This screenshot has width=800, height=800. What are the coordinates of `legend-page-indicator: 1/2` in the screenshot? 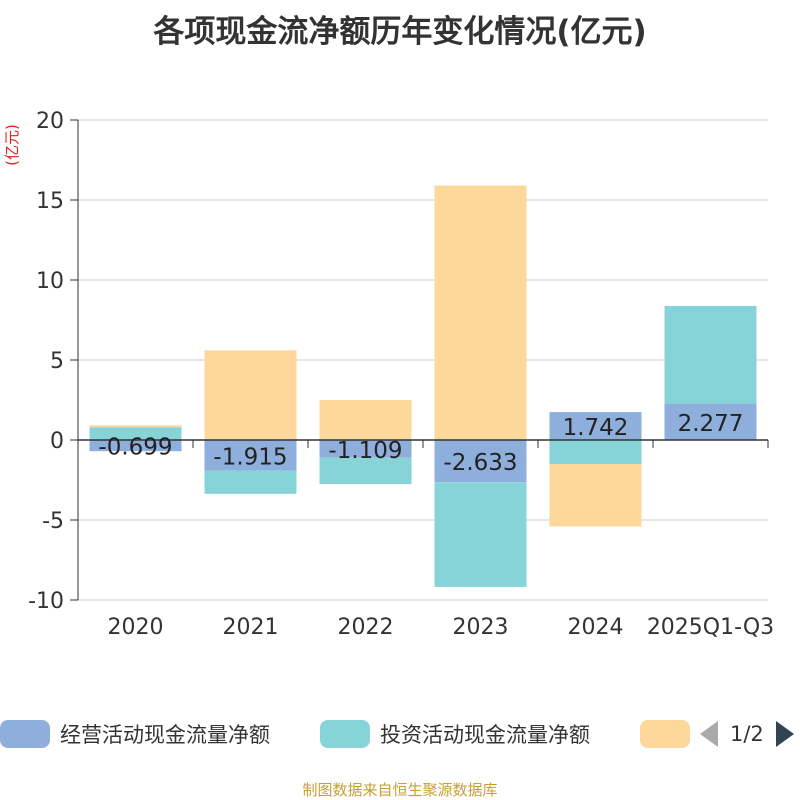 It's located at (747, 734).